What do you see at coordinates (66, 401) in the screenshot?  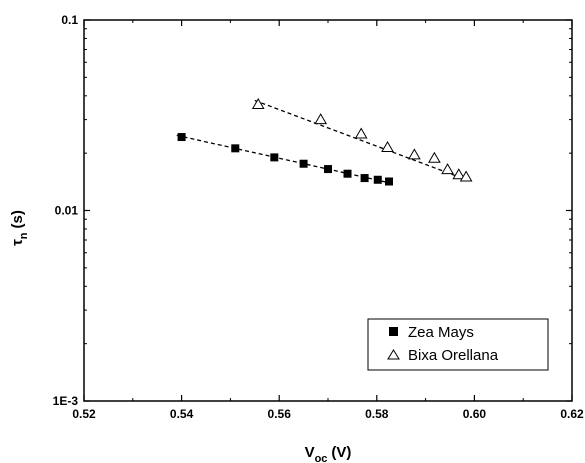 I see `y-tick-label: 1E-3` at bounding box center [66, 401].